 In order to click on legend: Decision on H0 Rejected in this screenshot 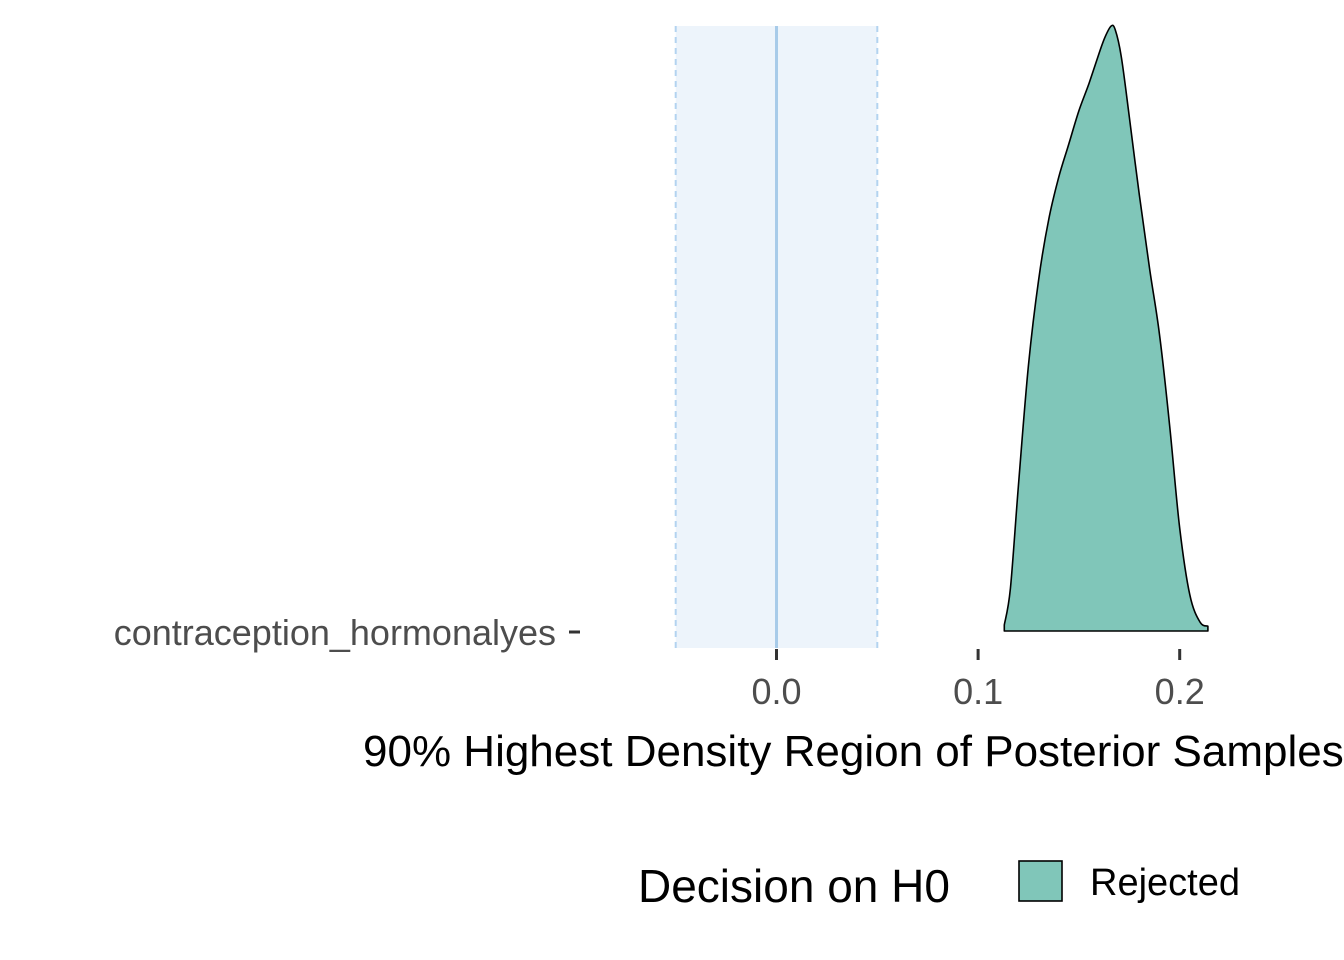, I will do `click(939, 886)`.